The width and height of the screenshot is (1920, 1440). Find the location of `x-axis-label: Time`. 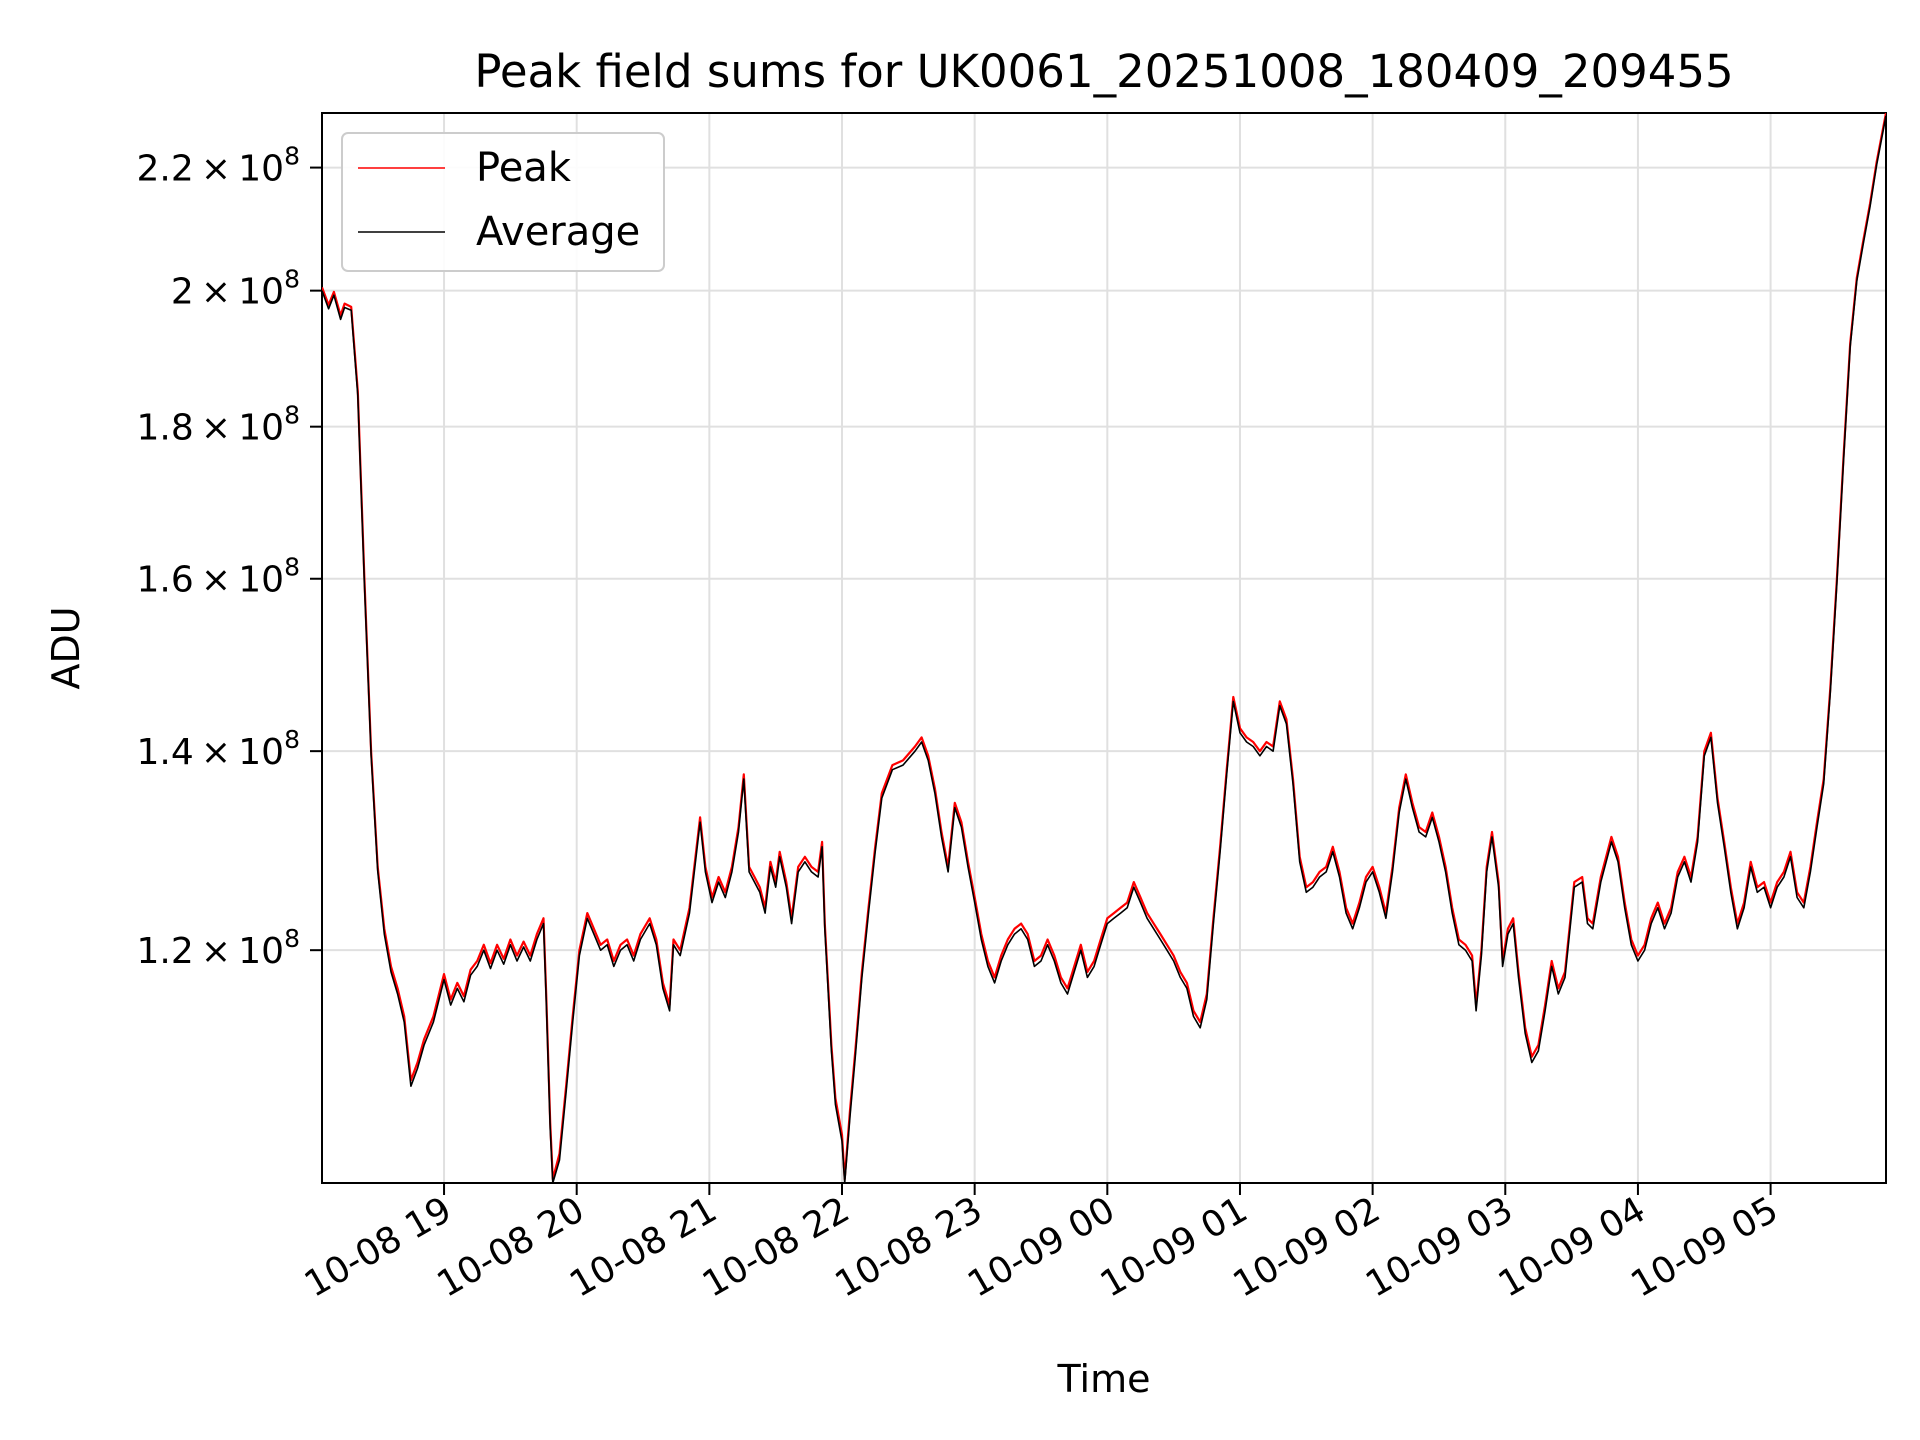

x-axis-label: Time is located at coordinates (1104, 1379).